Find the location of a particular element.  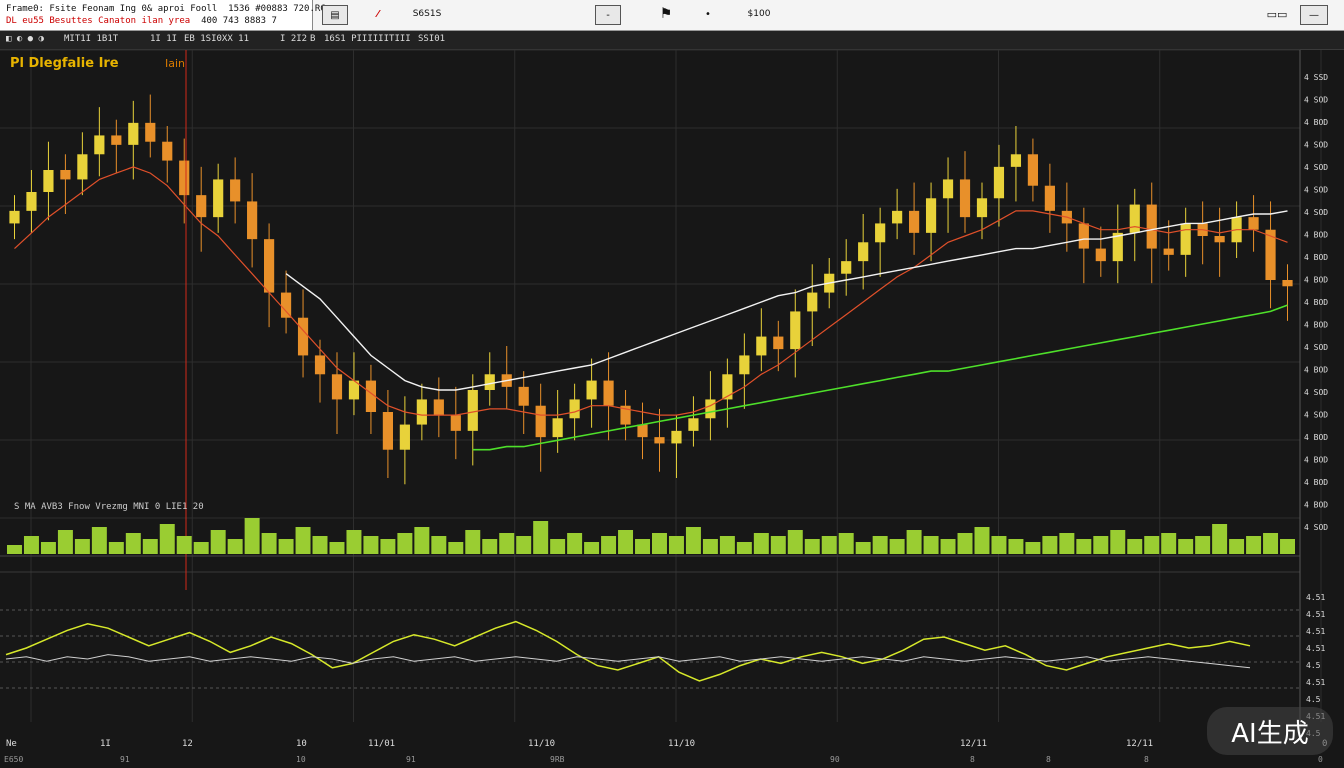

tool-group-a: ◧ ◐ ● ◑ is located at coordinates (25, 39).